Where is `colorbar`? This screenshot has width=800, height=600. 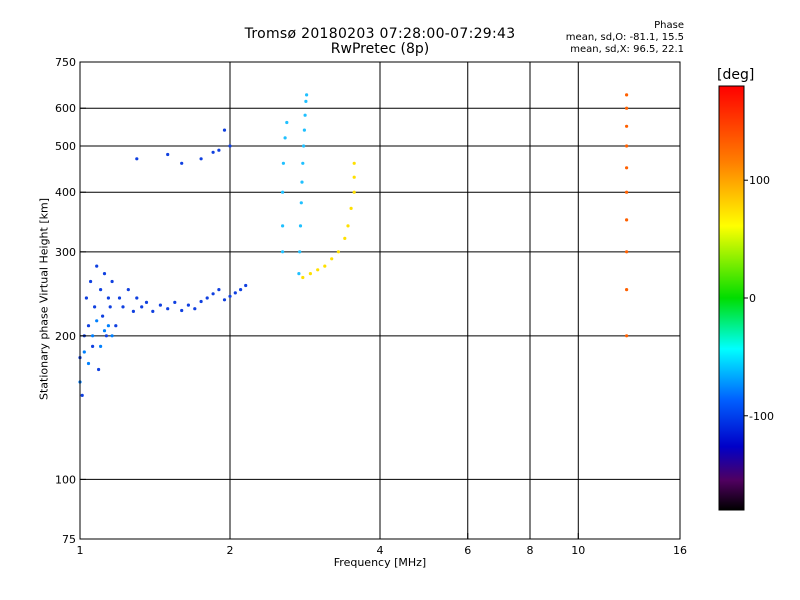
colorbar is located at coordinates (731, 298).